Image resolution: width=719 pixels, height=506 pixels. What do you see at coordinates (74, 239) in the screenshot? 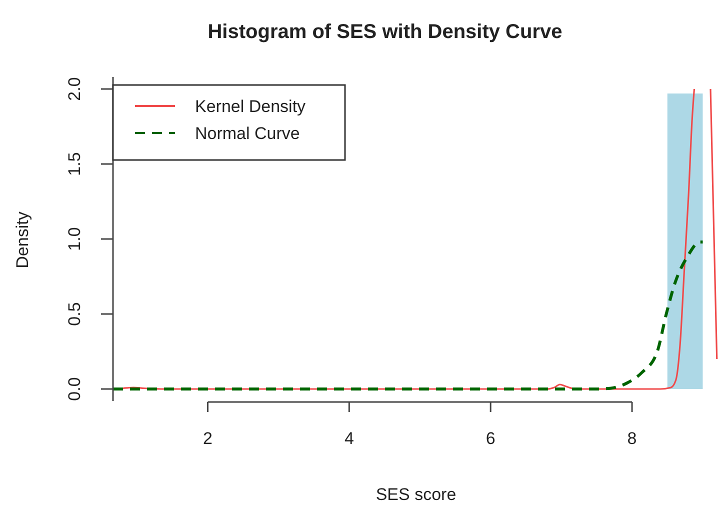
I see `y-tick-label: 1.0` at bounding box center [74, 239].